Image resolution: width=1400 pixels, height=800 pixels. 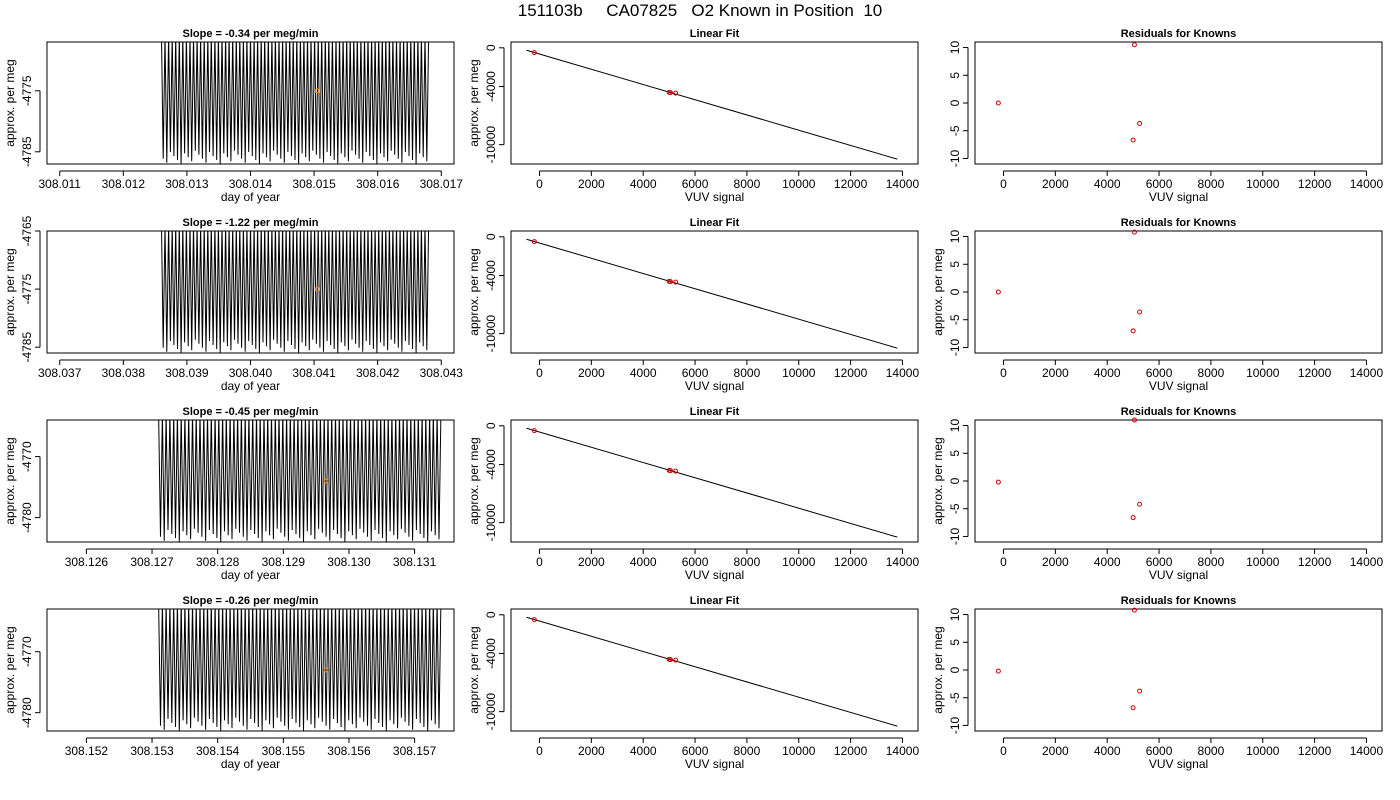 What do you see at coordinates (87, 751) in the screenshot?
I see `x-tick-label: 308.152` at bounding box center [87, 751].